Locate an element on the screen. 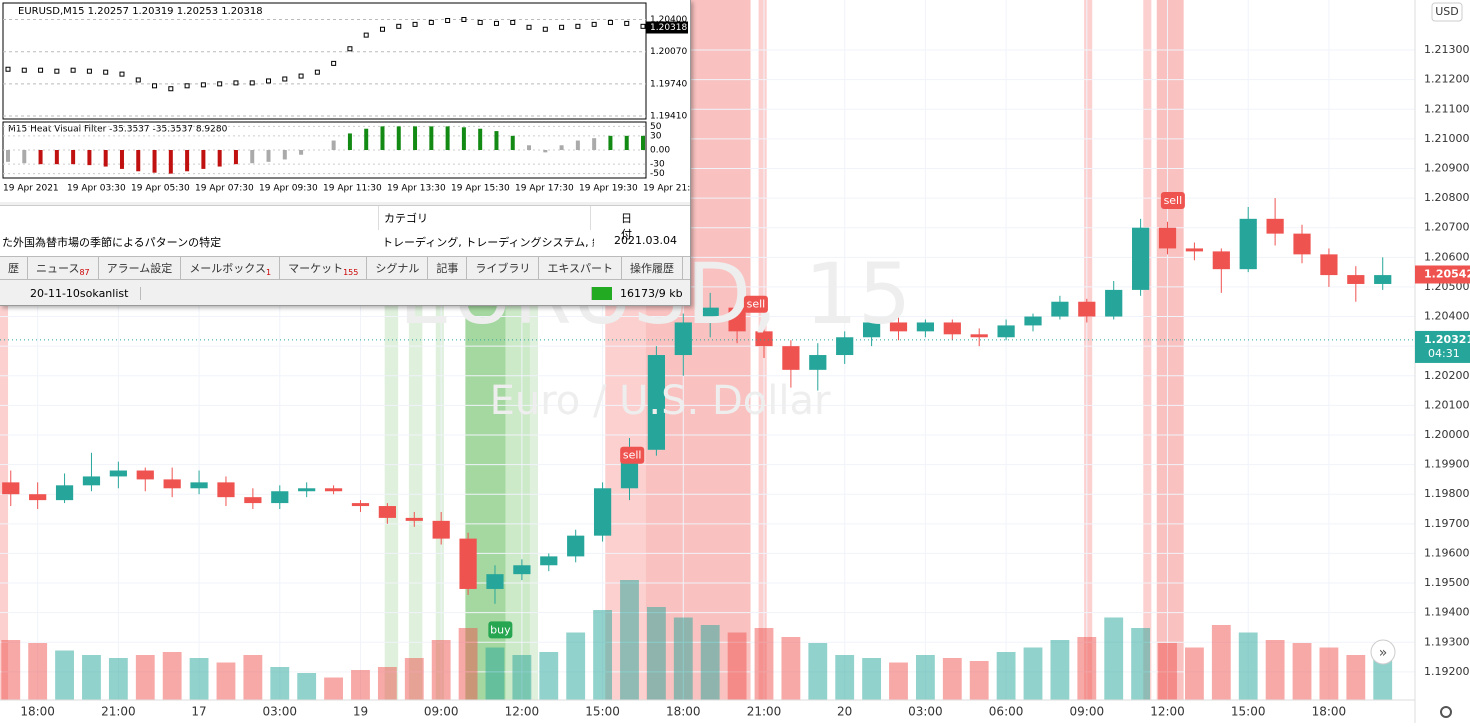 The height and width of the screenshot is (727, 1470). mini-y-label: 1.19740 is located at coordinates (668, 84).